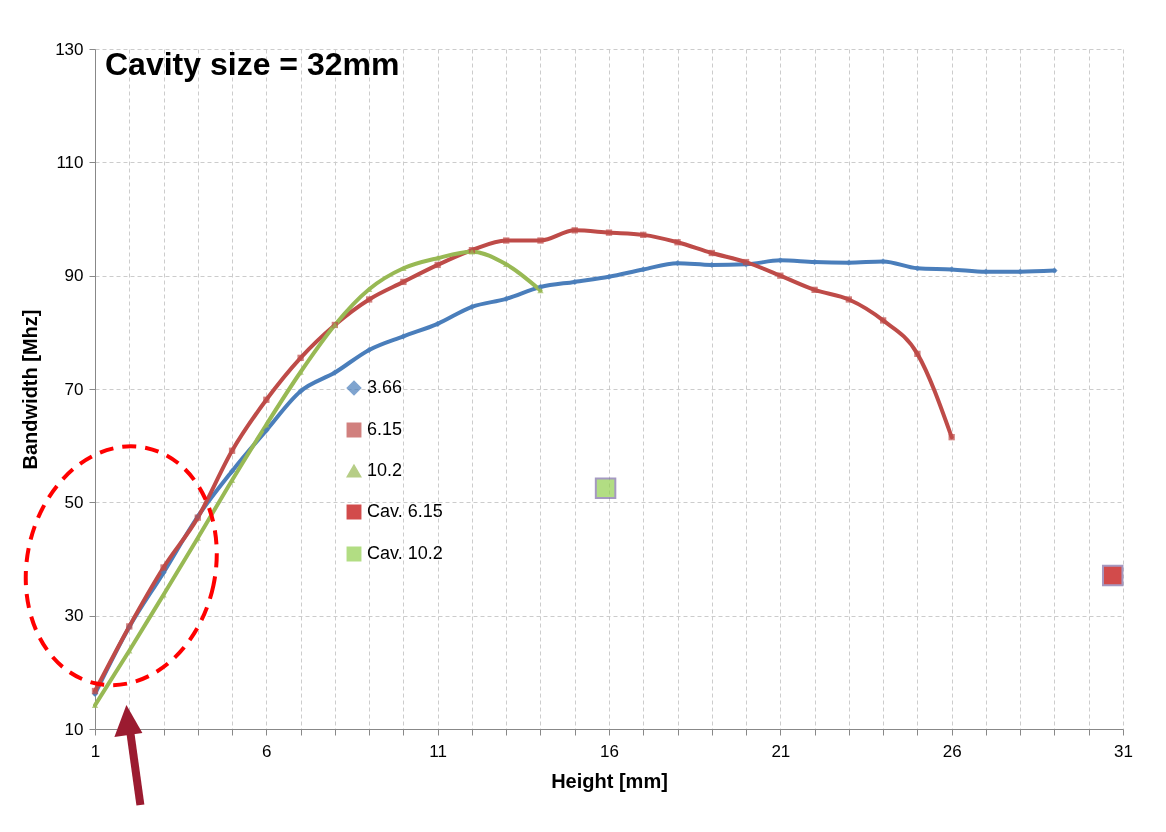 Image resolution: width=1166 pixels, height=832 pixels. What do you see at coordinates (385, 387) in the screenshot?
I see `legend-label: 3.66` at bounding box center [385, 387].